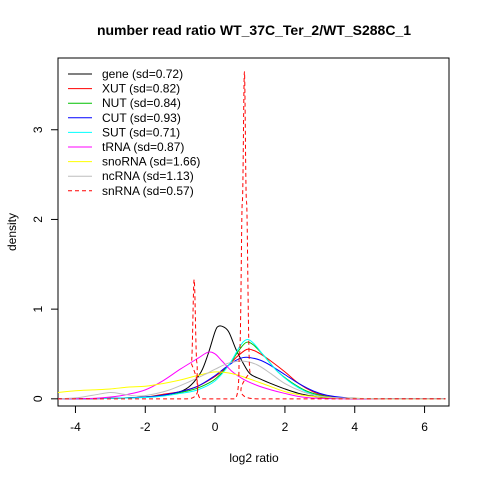  I want to click on x-tick-label: -4, so click(75, 427).